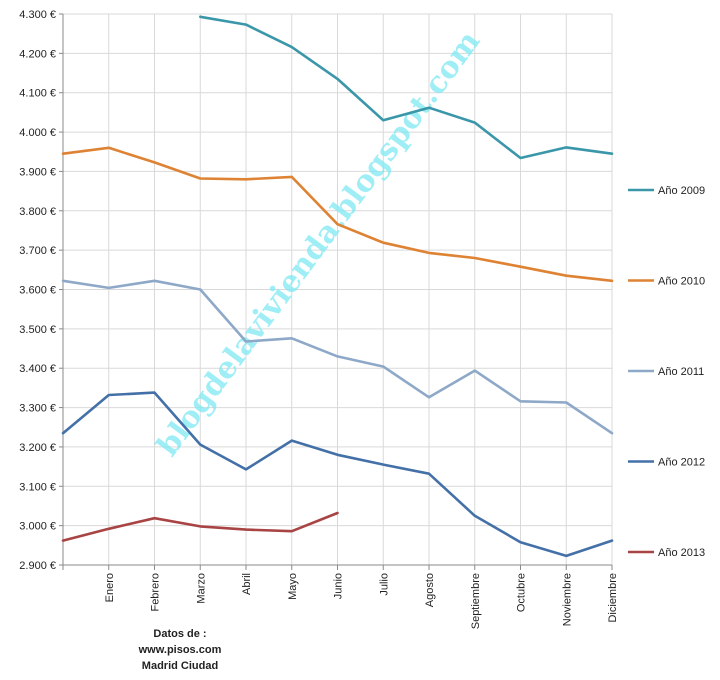 The image size is (720, 680). What do you see at coordinates (681, 372) in the screenshot?
I see `legend-label: Año 2011` at bounding box center [681, 372].